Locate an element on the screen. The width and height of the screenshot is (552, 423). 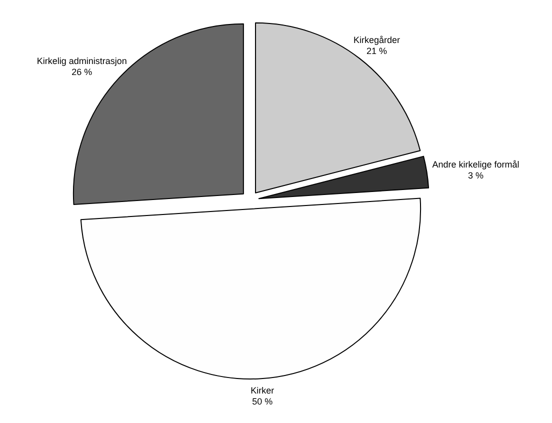
slice-label: Kirkegårder is located at coordinates (376, 40).